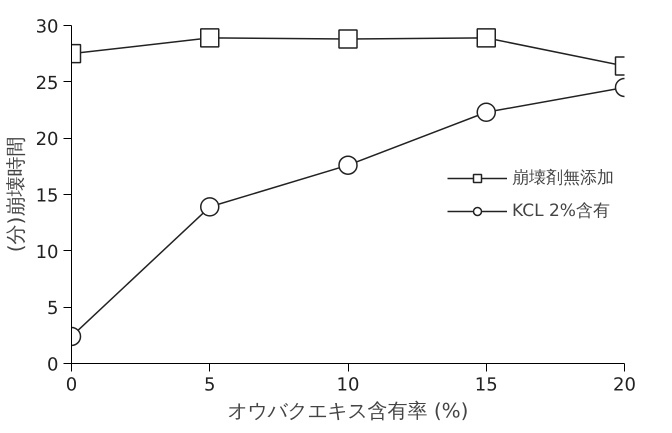 The width and height of the screenshot is (672, 433). Describe the element at coordinates (486, 385) in the screenshot. I see `x-tick-label: 15` at that location.